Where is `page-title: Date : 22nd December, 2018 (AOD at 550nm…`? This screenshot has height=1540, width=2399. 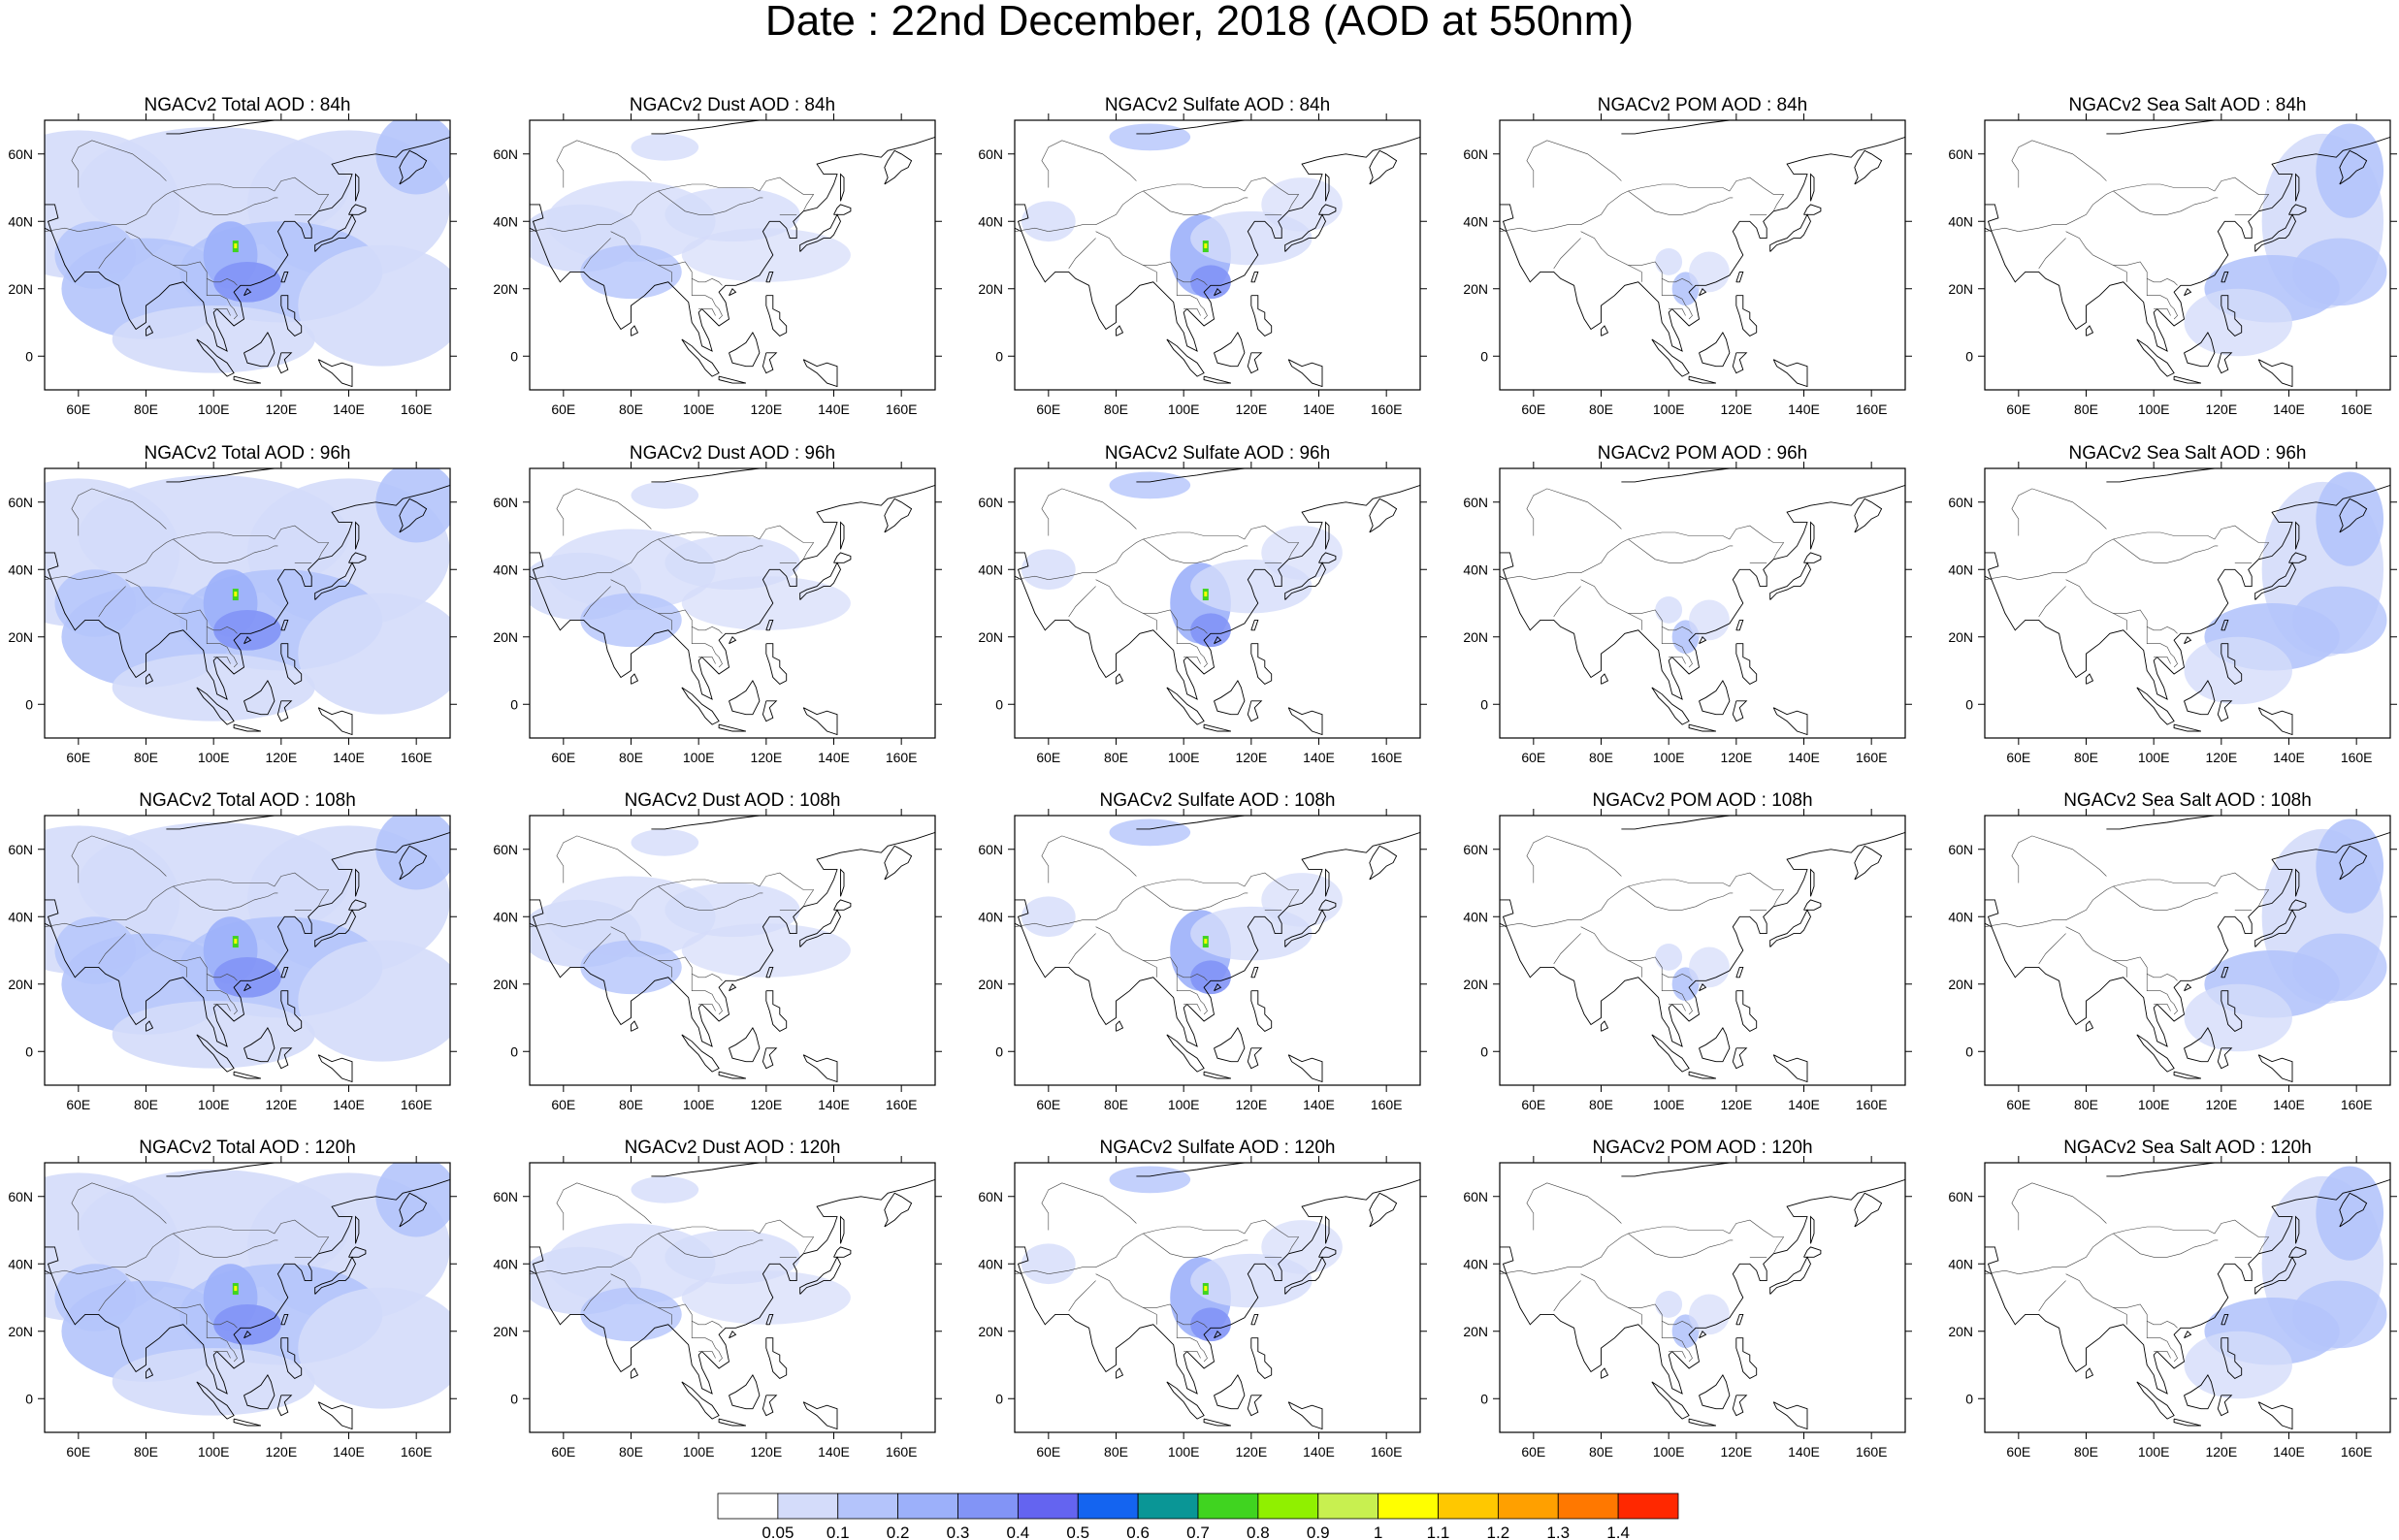 page-title: Date : 22nd December, 2018 (AOD at 550nm… is located at coordinates (1199, 22).